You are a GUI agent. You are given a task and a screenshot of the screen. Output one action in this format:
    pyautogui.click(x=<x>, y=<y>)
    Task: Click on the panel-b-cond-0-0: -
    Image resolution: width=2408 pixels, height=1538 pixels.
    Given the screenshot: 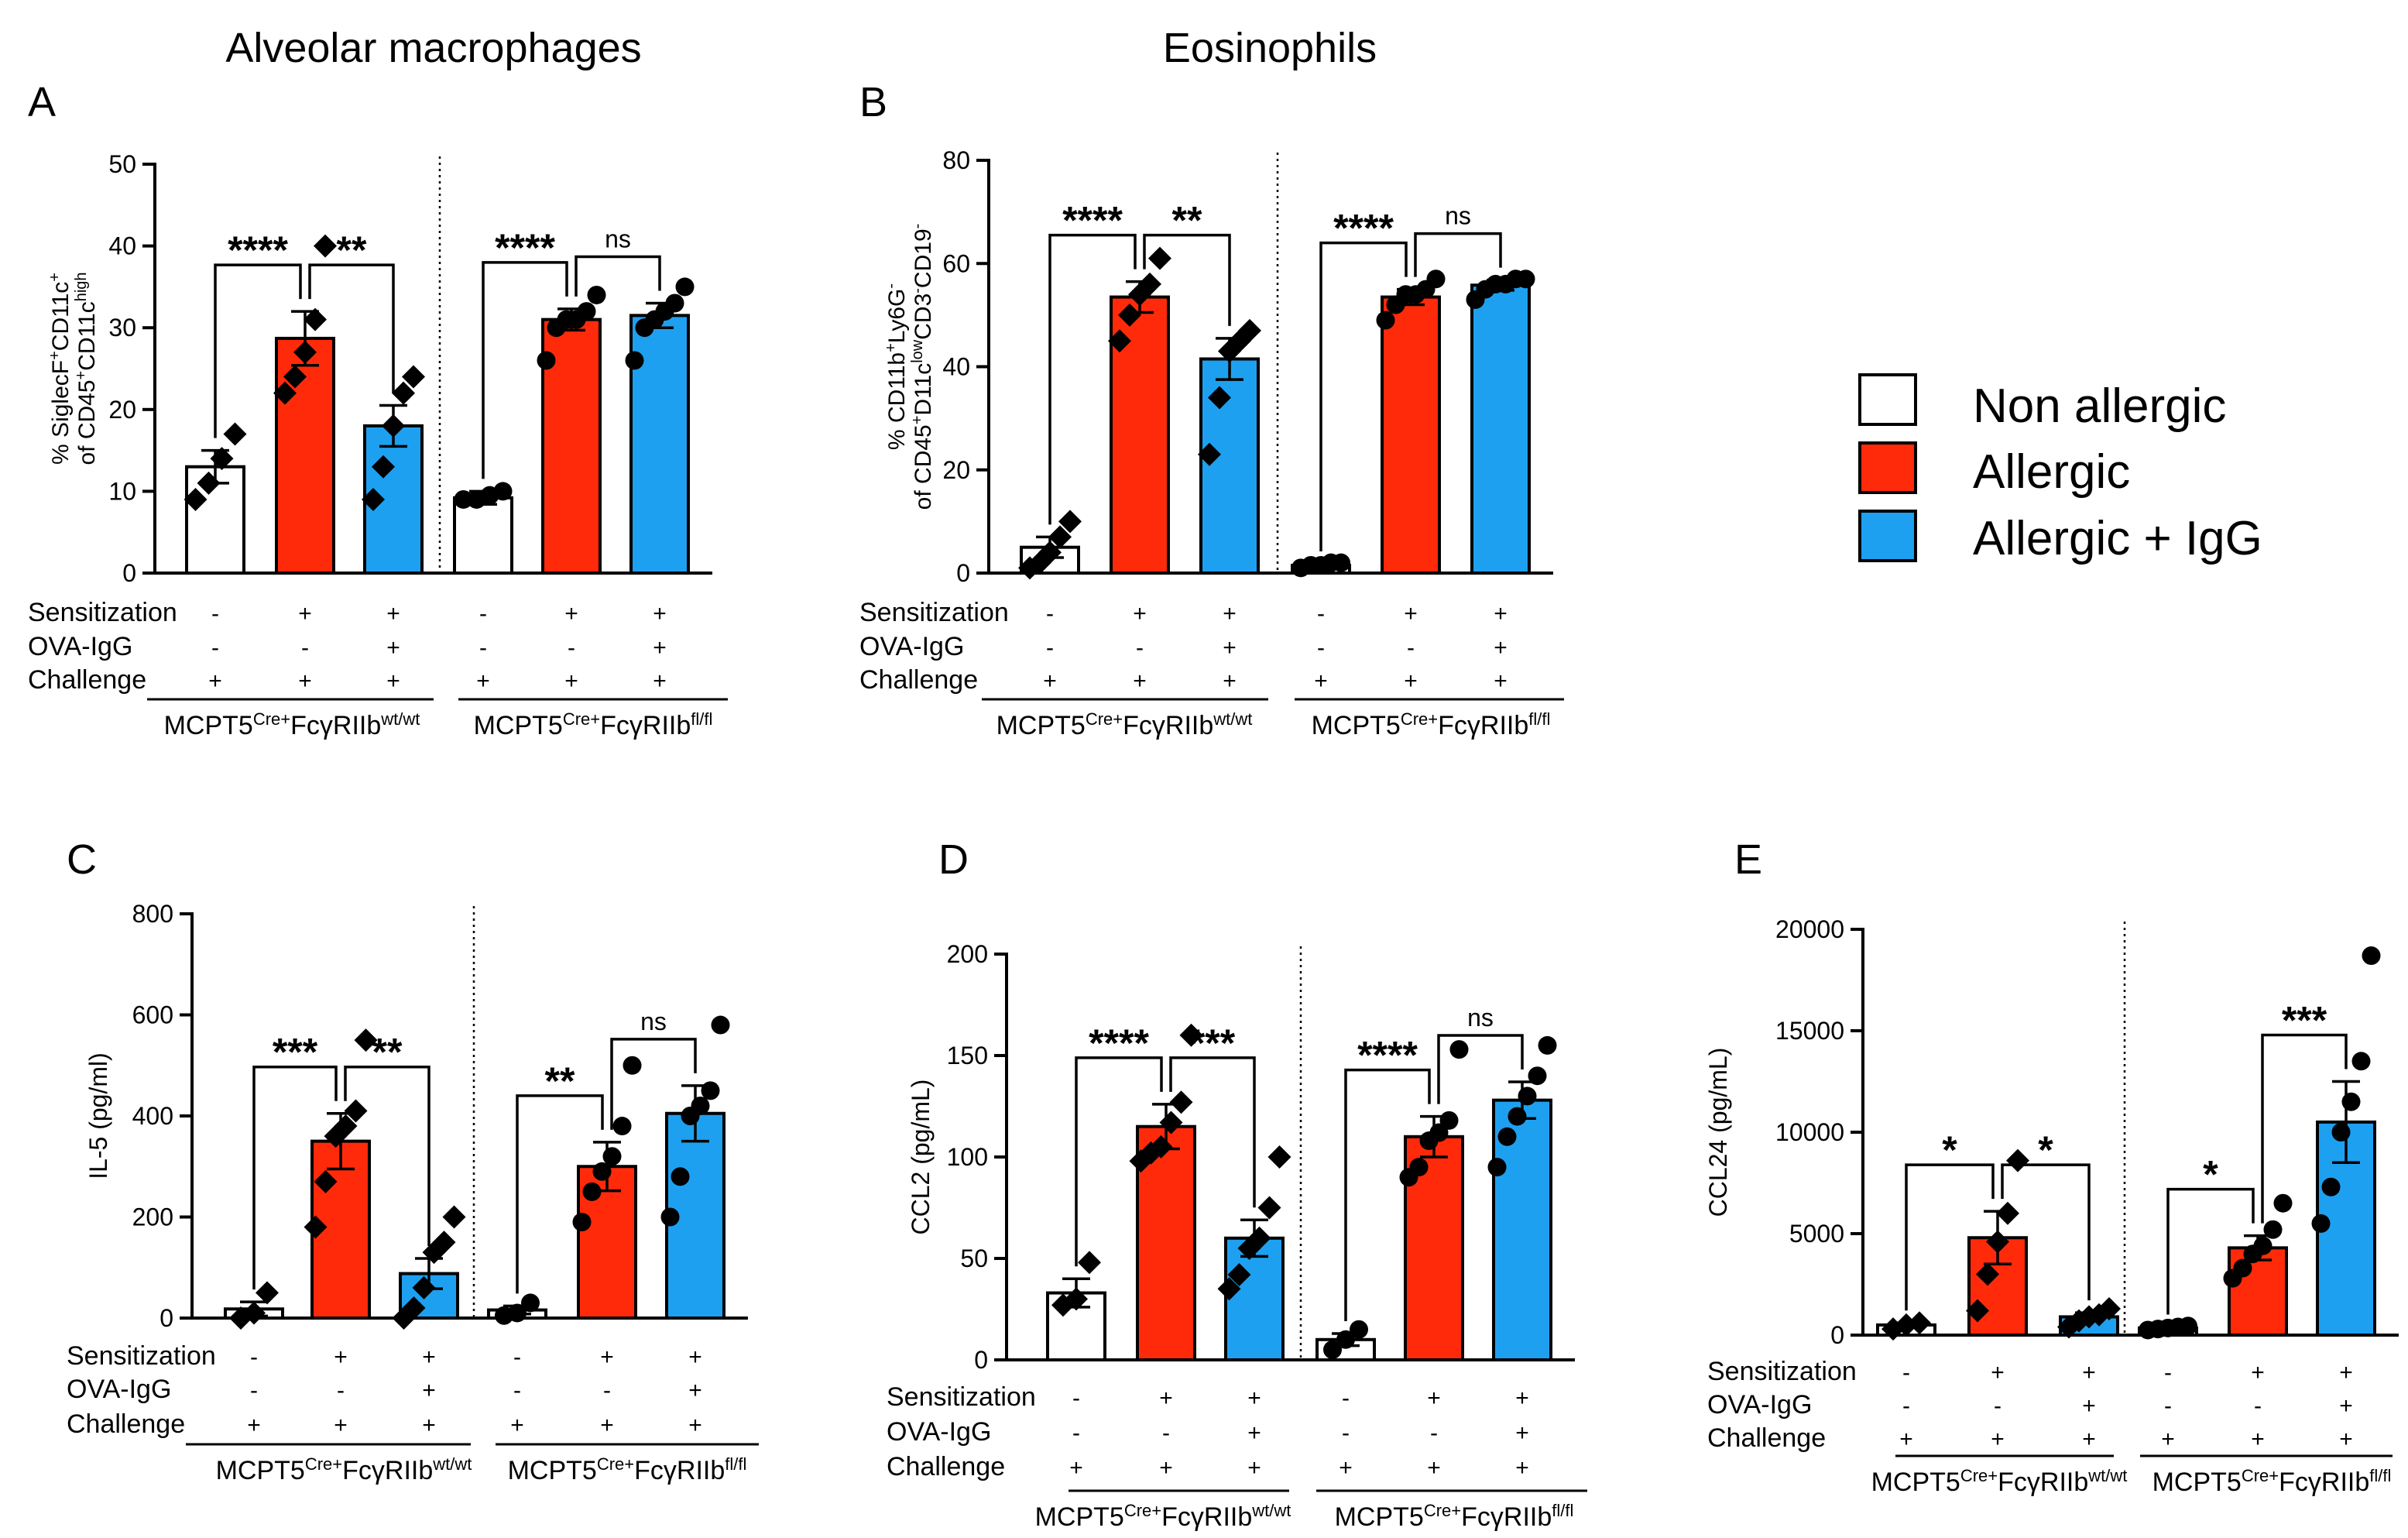 What is the action you would take?
    pyautogui.click(x=1050, y=614)
    